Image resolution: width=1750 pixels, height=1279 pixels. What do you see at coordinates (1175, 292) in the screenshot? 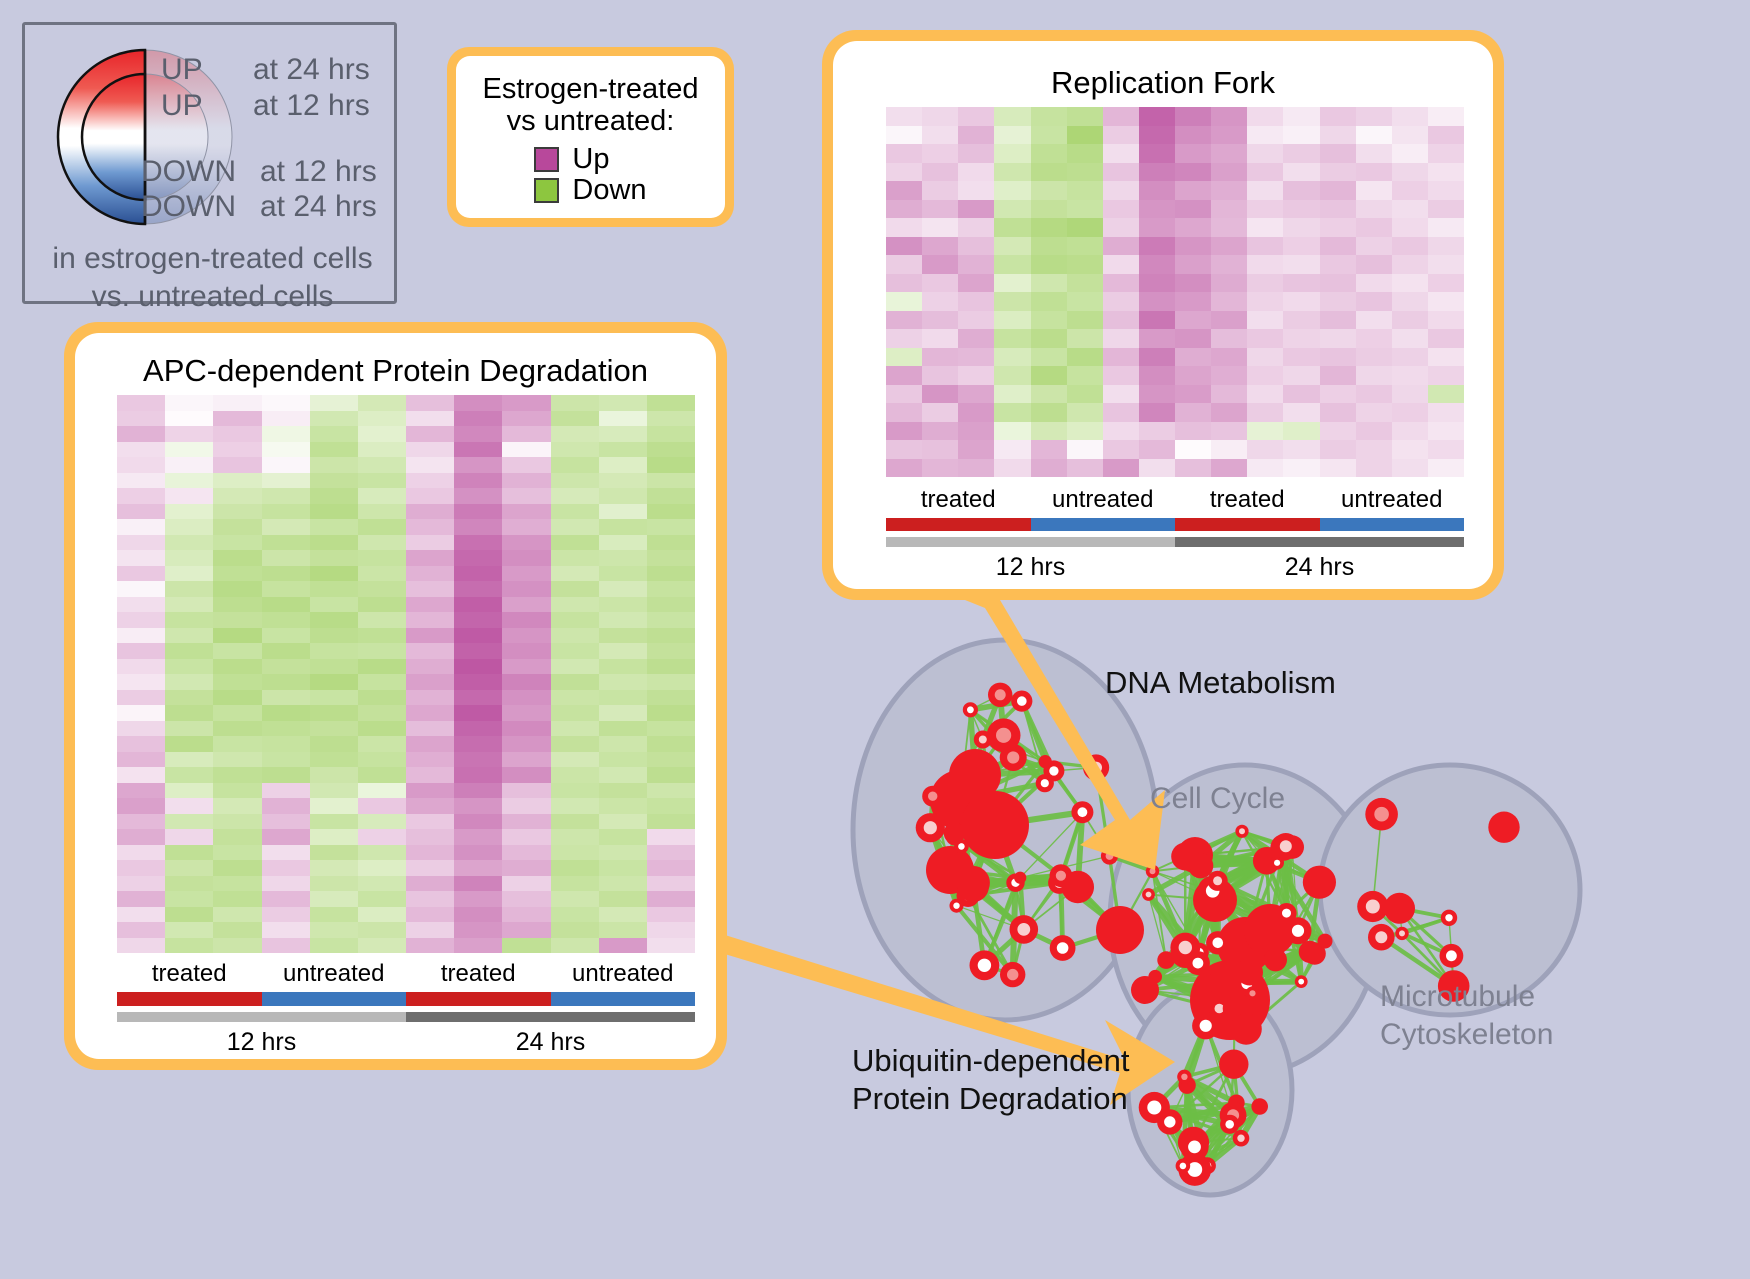
I see `heatmap-replication-fork` at bounding box center [1175, 292].